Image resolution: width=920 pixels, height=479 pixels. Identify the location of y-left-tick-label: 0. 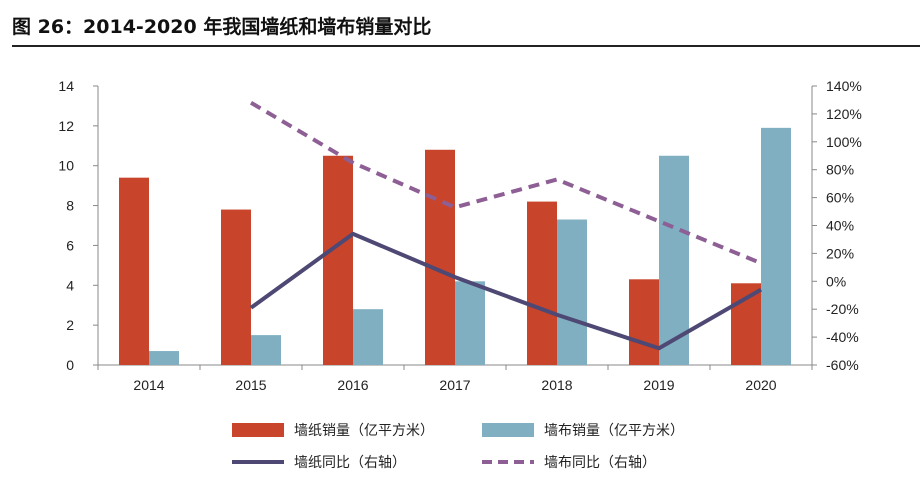
(70, 365).